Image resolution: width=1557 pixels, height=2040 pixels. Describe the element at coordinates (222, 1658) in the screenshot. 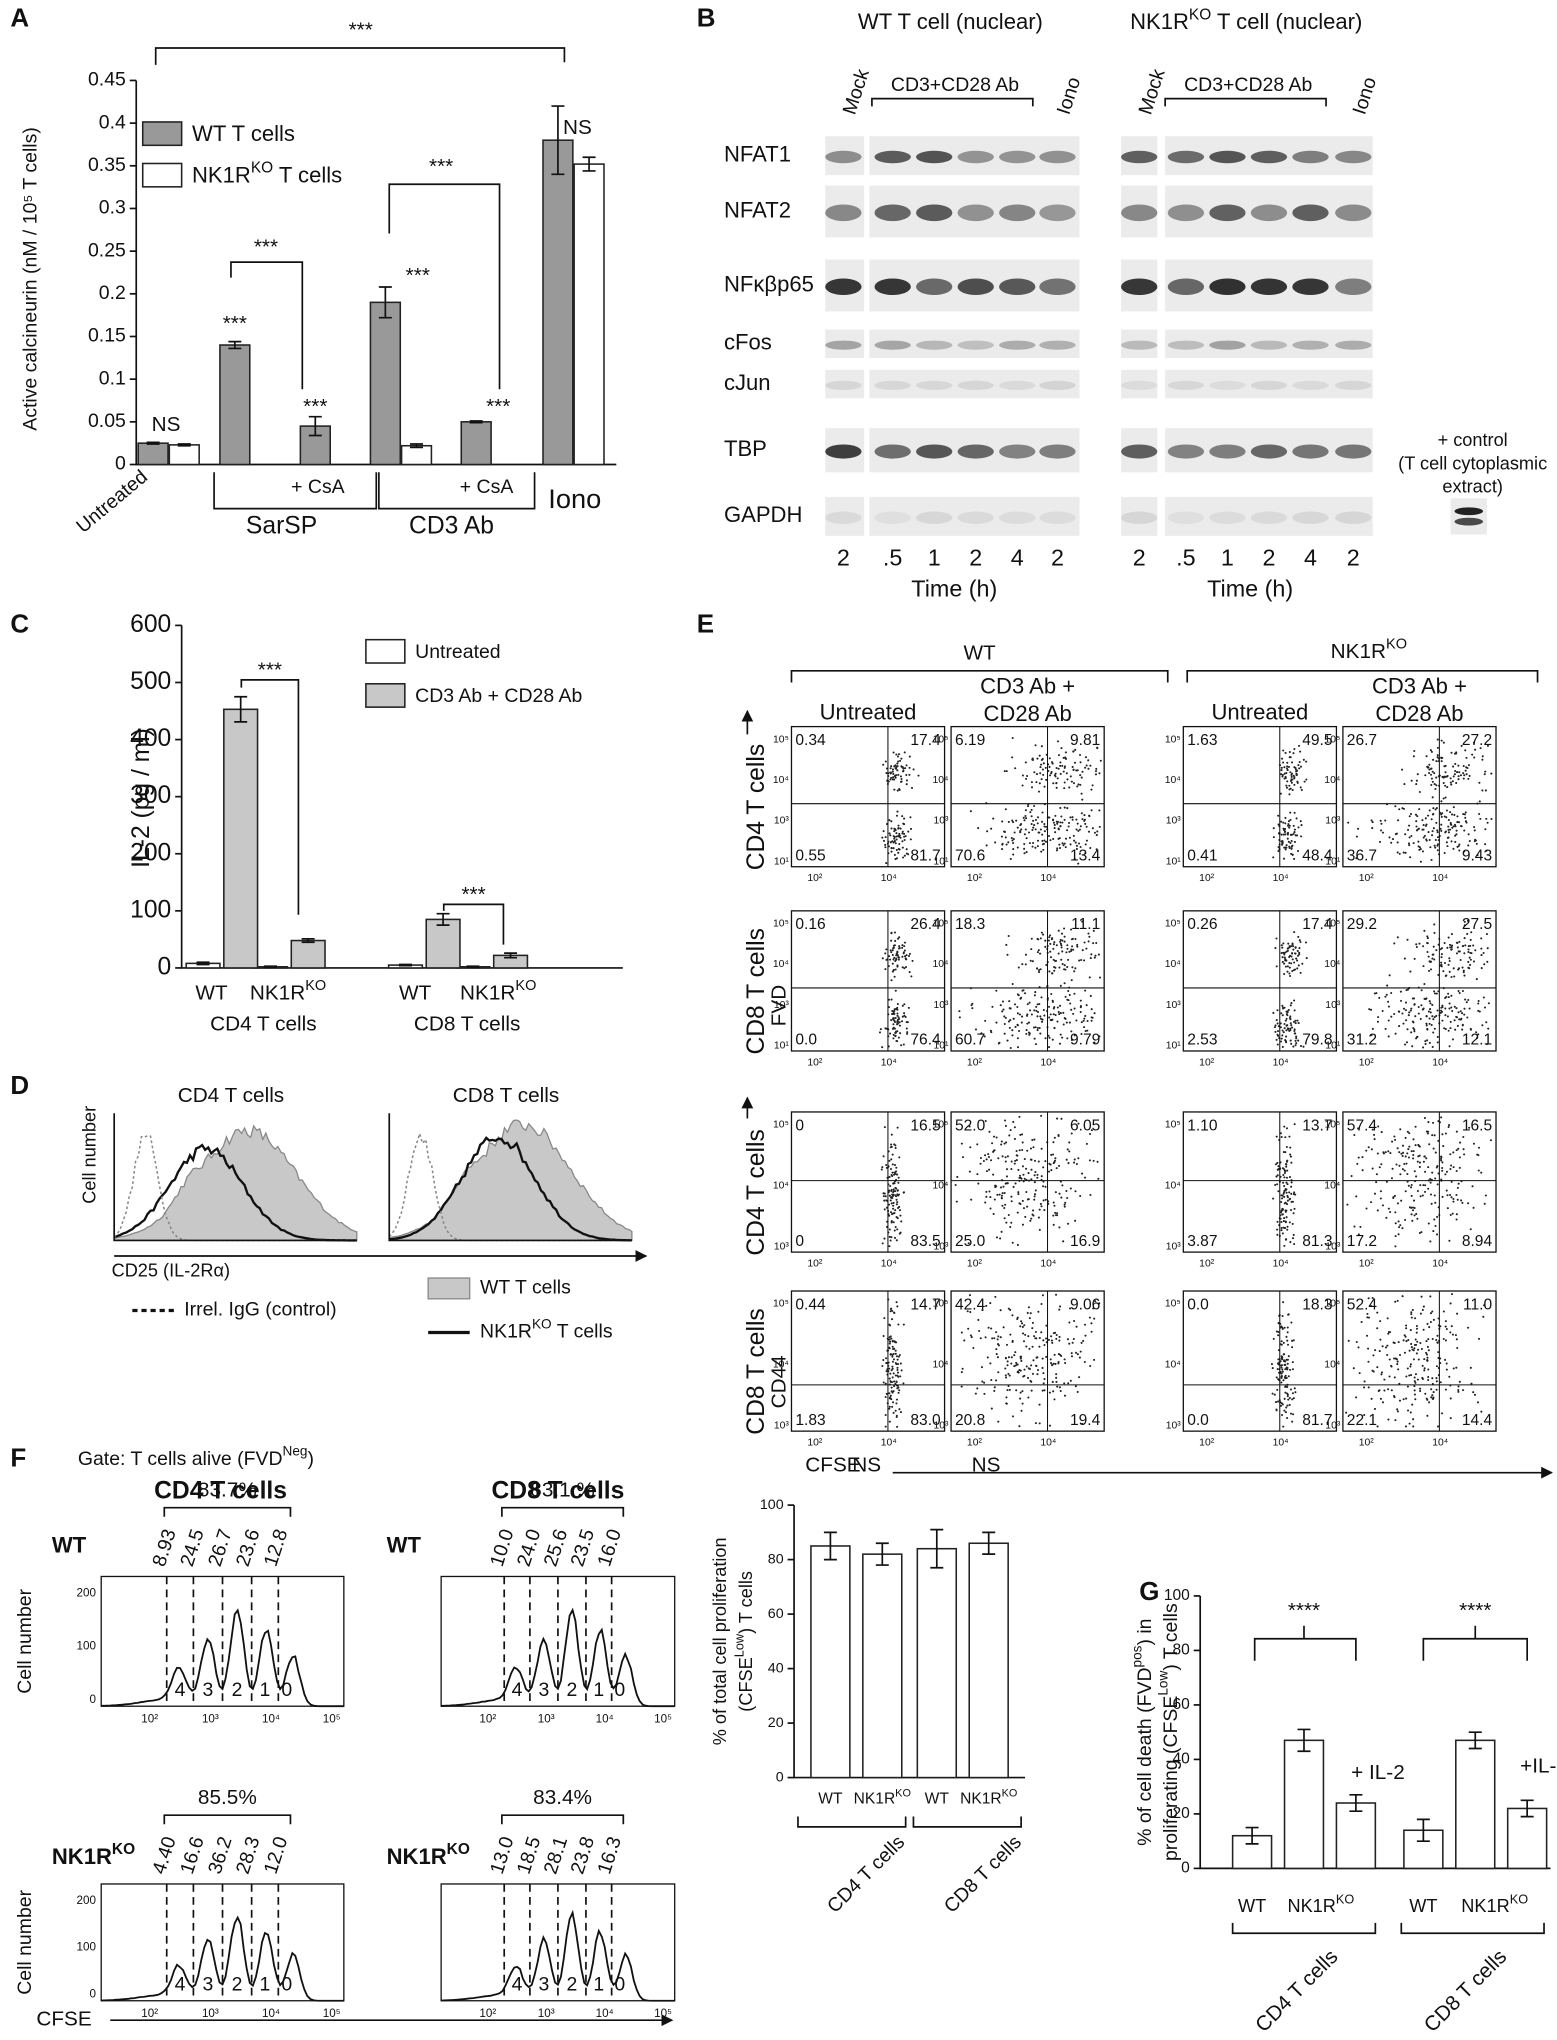

I see `histogram` at that location.